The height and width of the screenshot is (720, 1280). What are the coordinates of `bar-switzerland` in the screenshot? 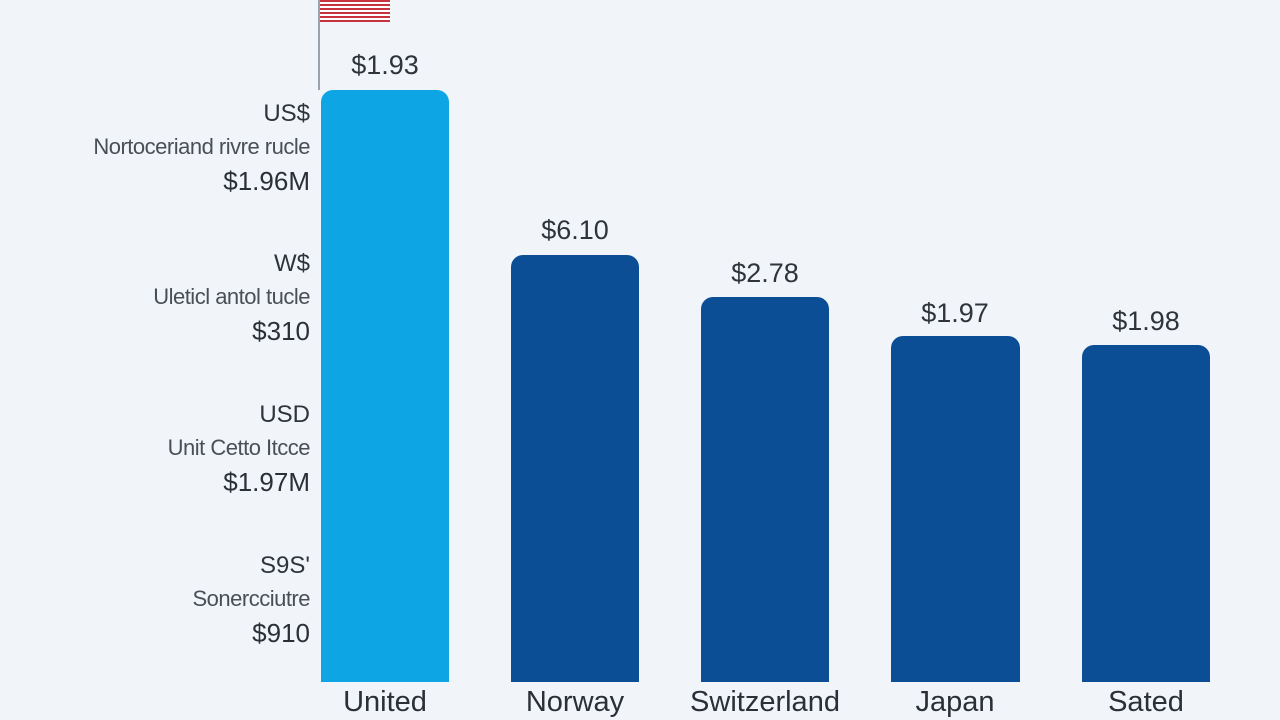 It's located at (765, 489).